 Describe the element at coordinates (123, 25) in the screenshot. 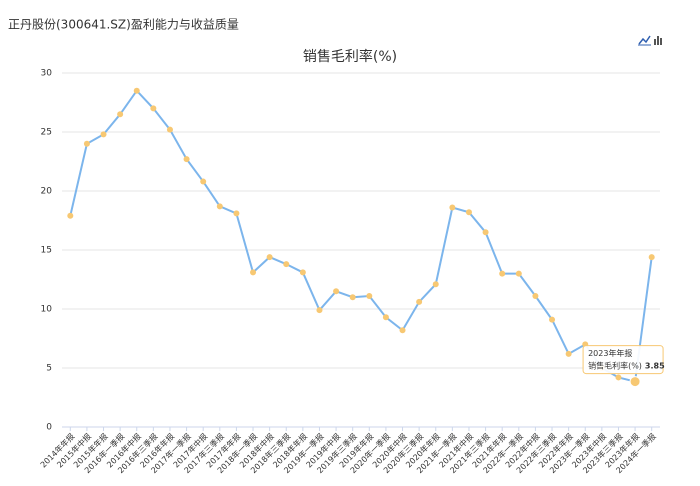

I see `page-header: 正丹股份(300641.SZ)盈利能力与收益质量` at that location.